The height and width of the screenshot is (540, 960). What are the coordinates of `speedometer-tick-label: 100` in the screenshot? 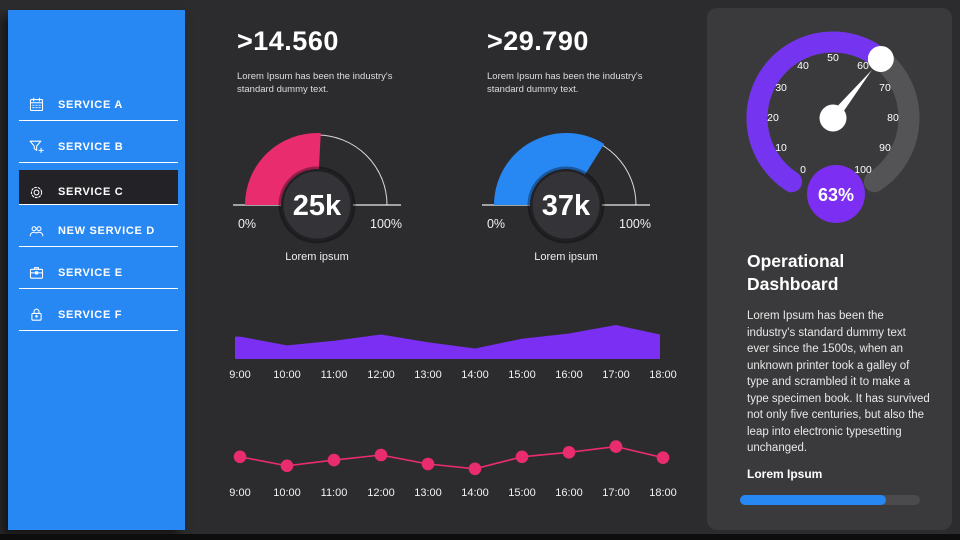 It's located at (863, 170).